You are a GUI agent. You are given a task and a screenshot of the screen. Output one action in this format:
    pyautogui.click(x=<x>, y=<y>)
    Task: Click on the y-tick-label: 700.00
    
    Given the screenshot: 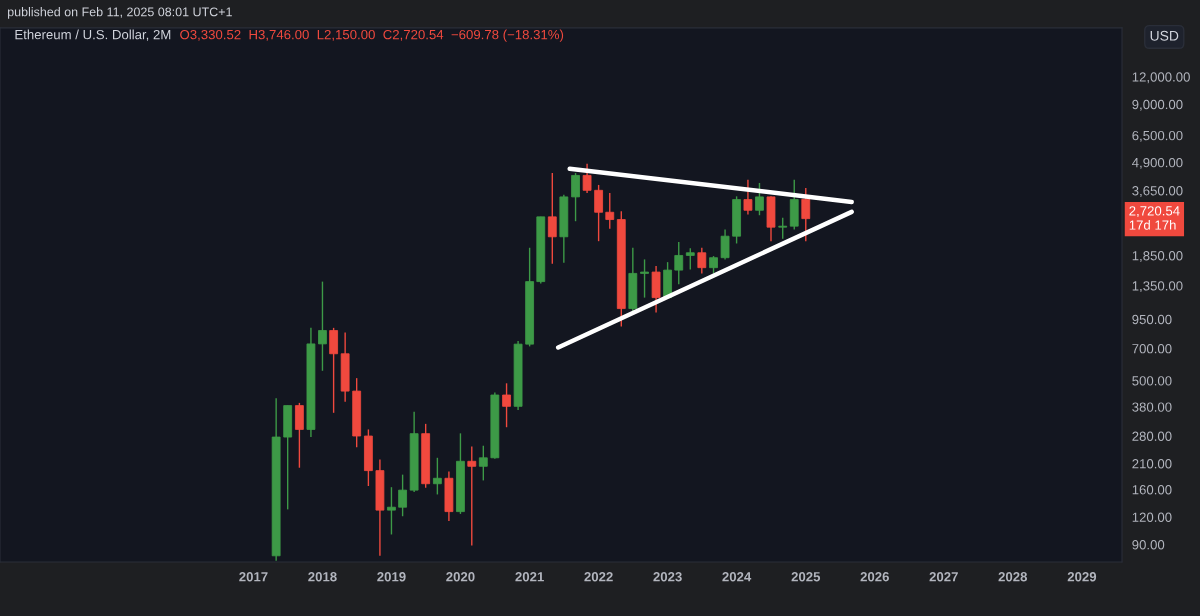 What is the action you would take?
    pyautogui.click(x=1152, y=348)
    